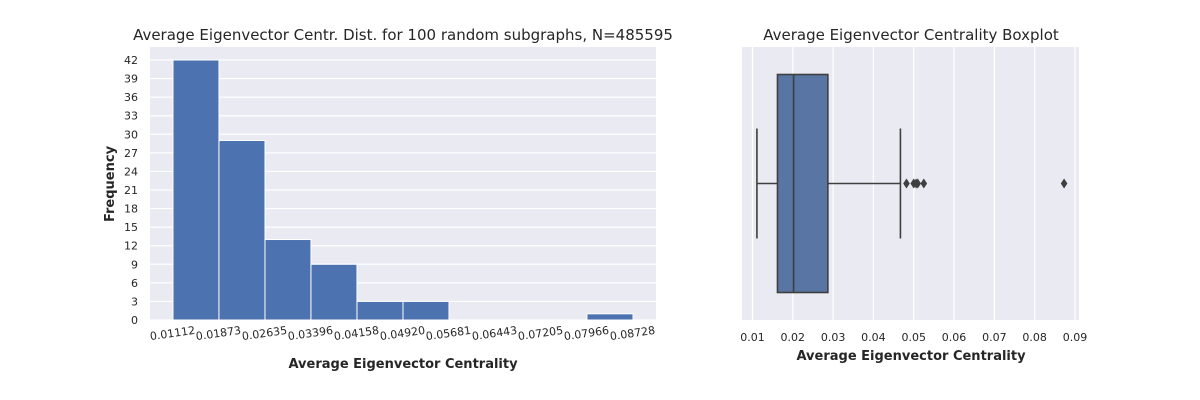 The width and height of the screenshot is (1200, 400). Describe the element at coordinates (994, 337) in the screenshot. I see `boxplot-x-tick-label: 0.07` at that location.